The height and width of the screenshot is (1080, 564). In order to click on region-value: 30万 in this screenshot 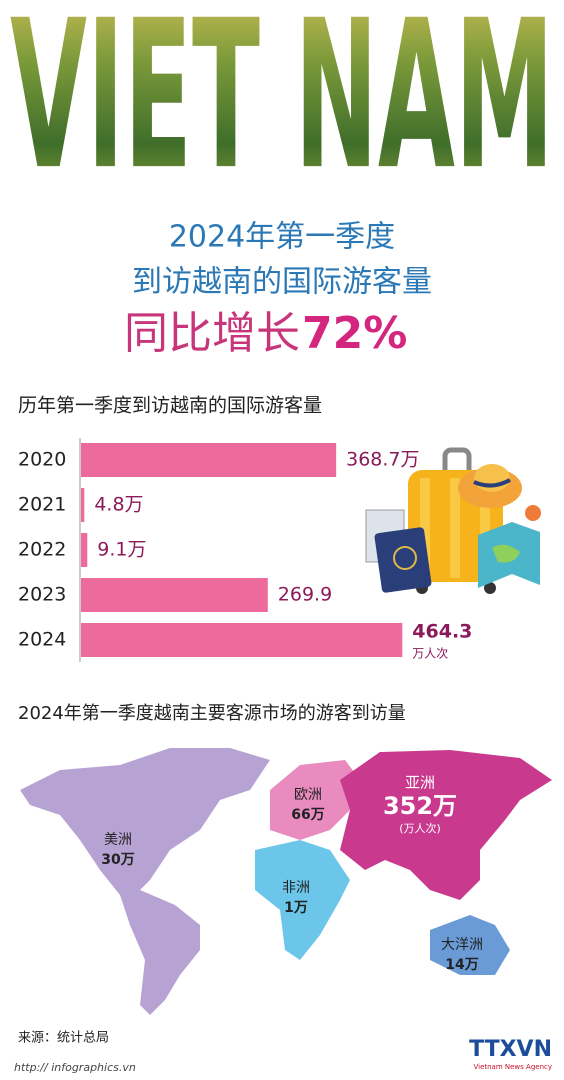, I will do `click(117, 860)`.